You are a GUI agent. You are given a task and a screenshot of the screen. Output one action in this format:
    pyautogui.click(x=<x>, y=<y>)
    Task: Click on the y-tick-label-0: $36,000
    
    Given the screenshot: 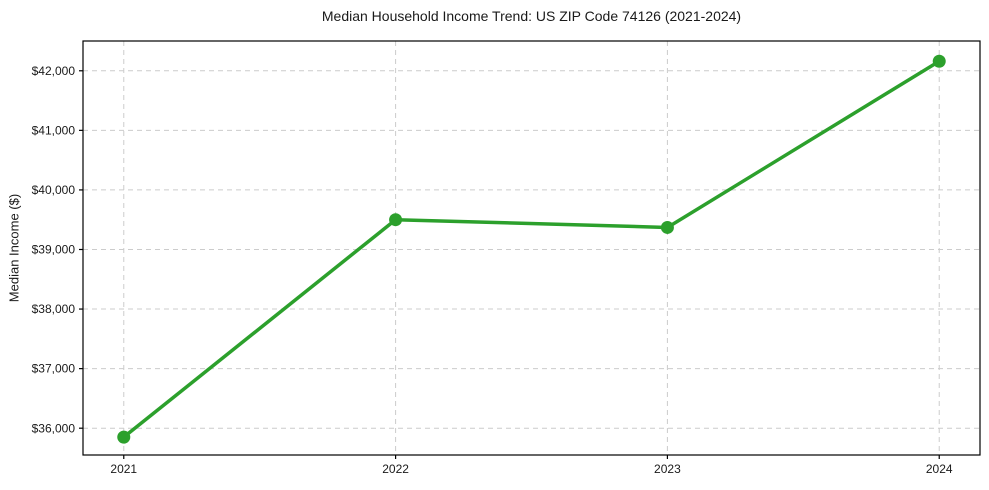 What is the action you would take?
    pyautogui.click(x=54, y=428)
    